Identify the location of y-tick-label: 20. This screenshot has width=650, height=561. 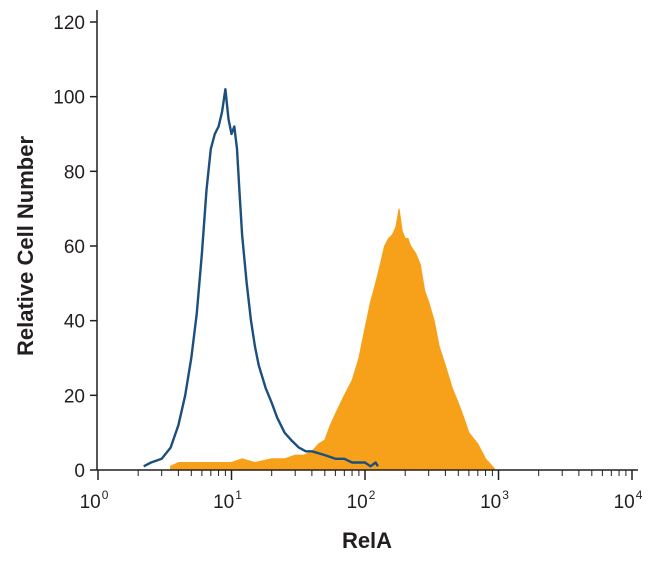
(74, 396).